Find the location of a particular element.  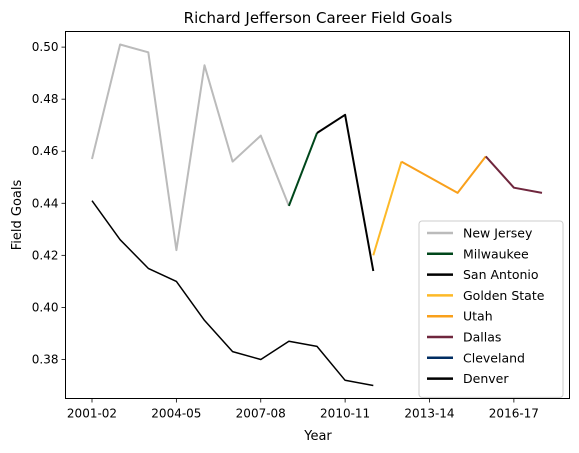

x-axis-label: Year is located at coordinates (317, 436).